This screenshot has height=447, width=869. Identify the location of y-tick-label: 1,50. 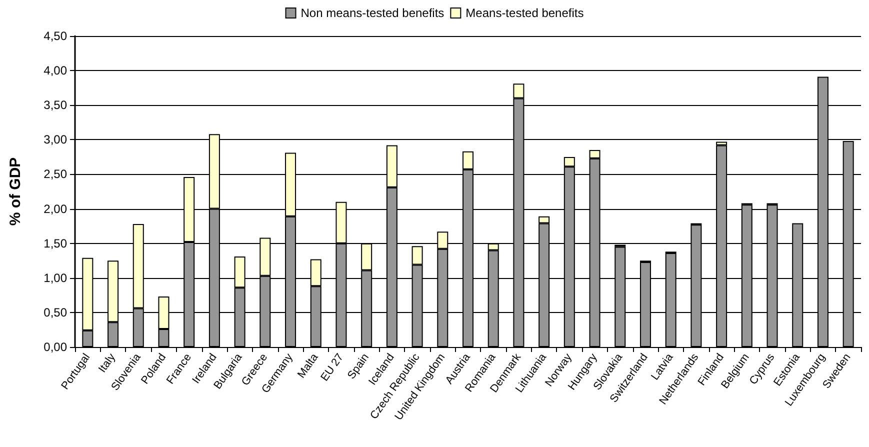
(56, 243).